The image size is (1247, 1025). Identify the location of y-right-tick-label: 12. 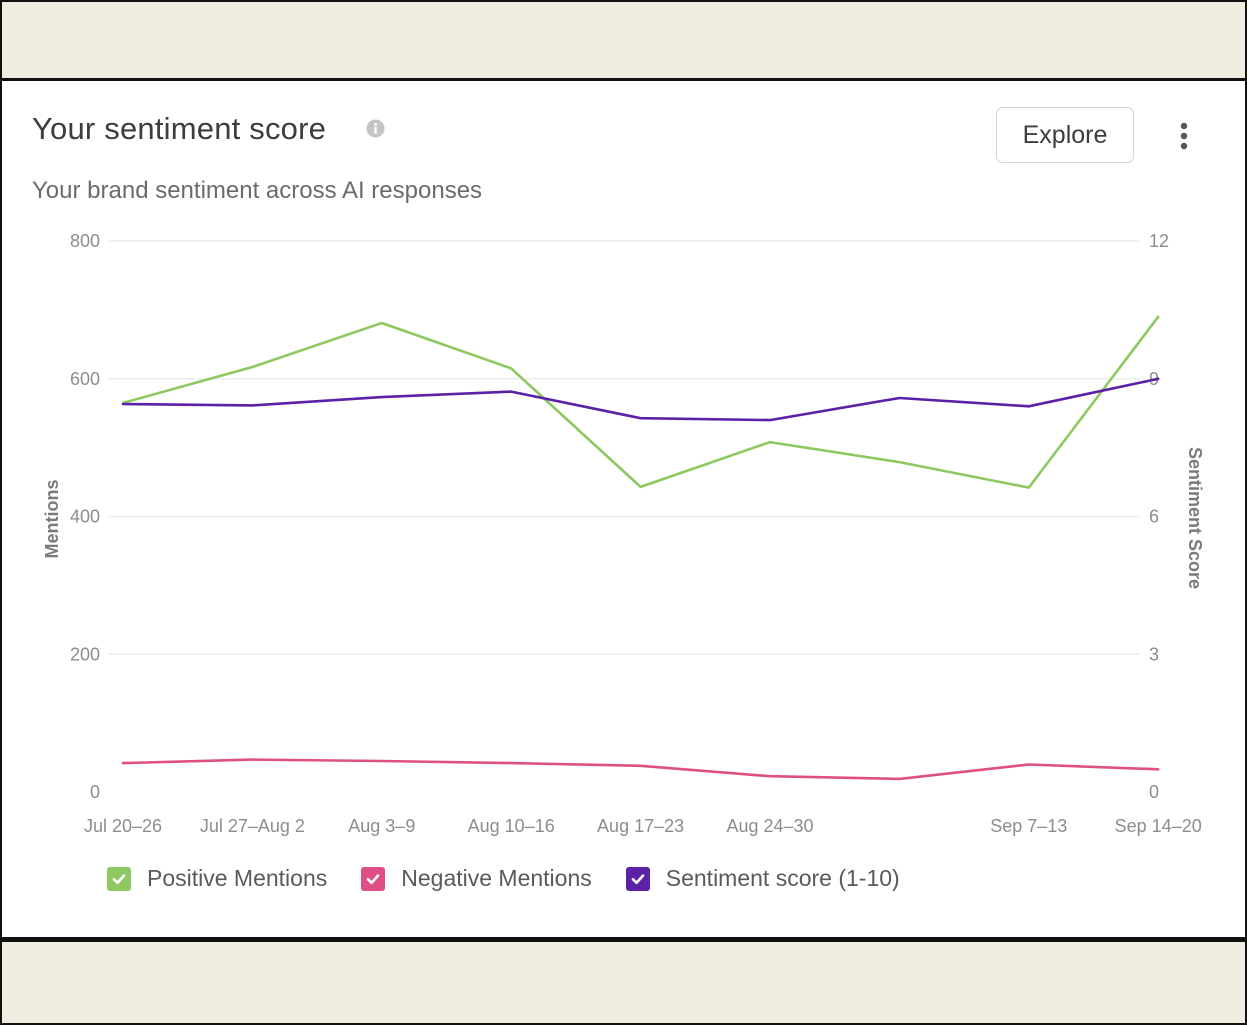
(1159, 241).